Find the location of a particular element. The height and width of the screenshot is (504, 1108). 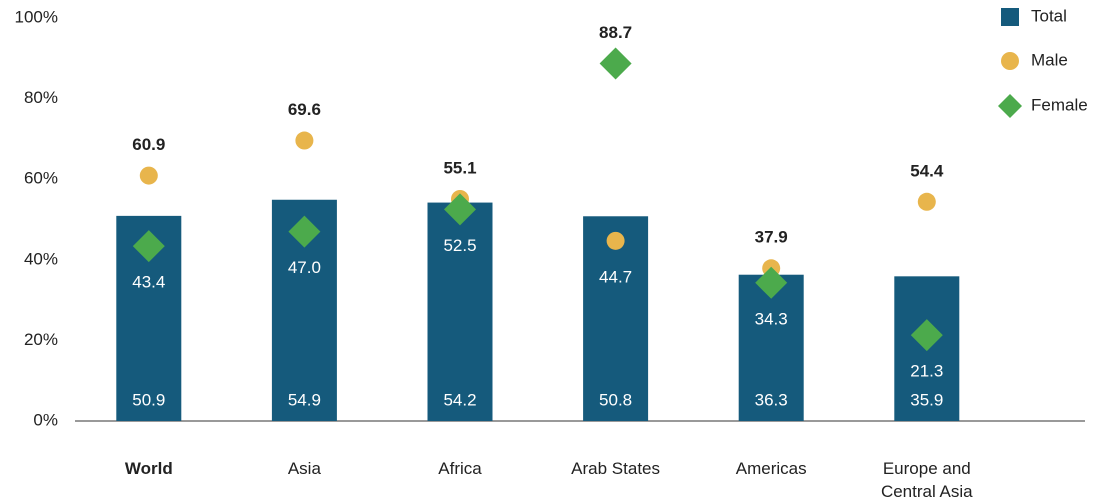

value-label: 34.3 is located at coordinates (771, 318).